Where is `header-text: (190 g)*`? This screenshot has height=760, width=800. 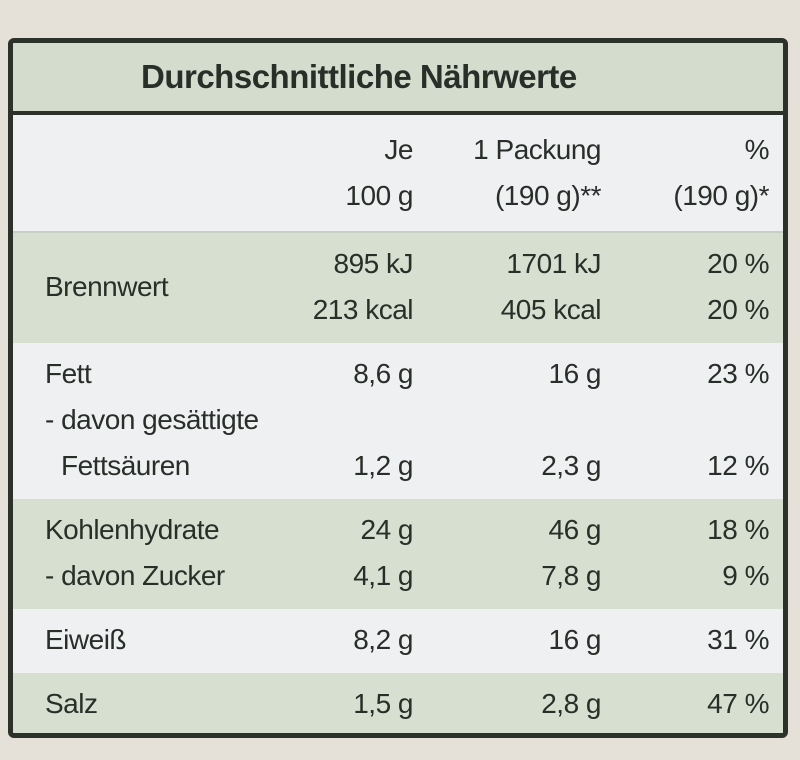 header-text: (190 g)* is located at coordinates (721, 195).